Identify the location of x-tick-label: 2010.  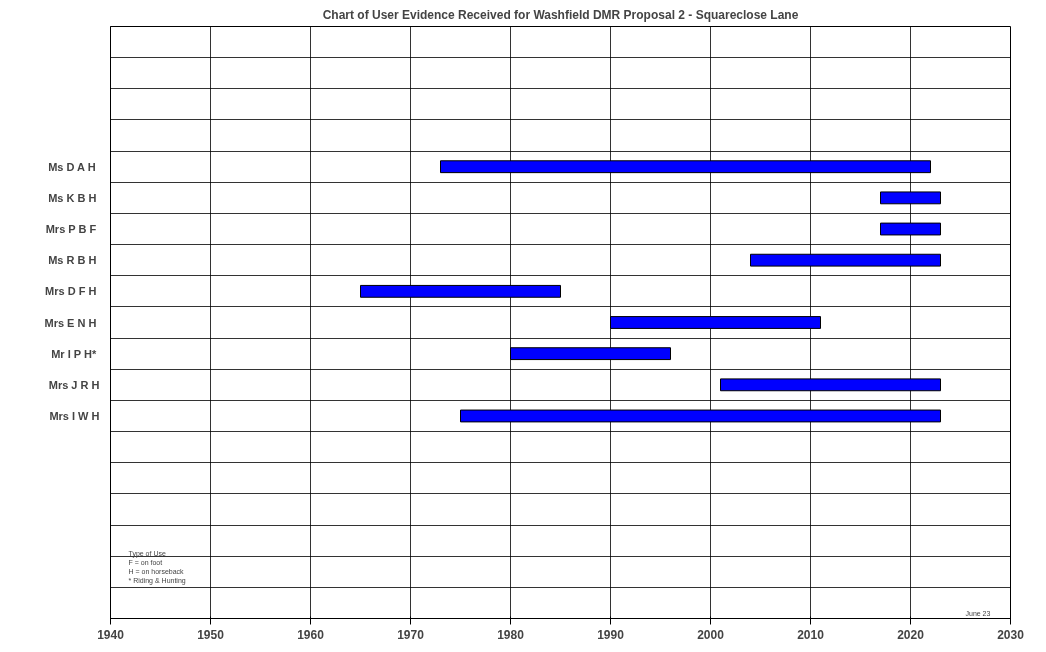
(811, 634).